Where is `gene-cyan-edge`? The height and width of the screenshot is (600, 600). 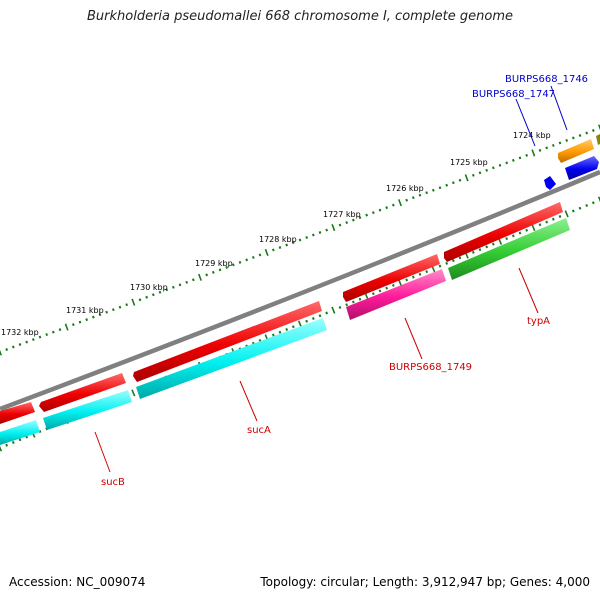
gene-cyan-edge is located at coordinates (20, 432).